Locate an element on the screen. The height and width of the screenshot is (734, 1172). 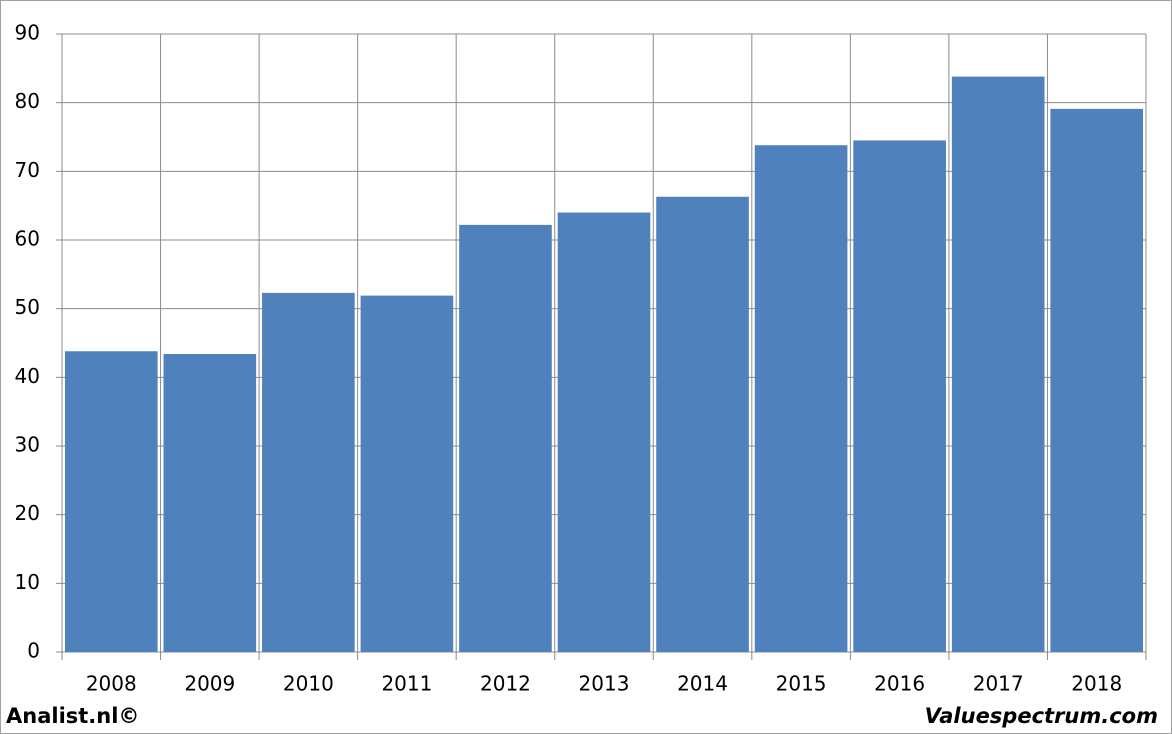
y-tick-label: 50 is located at coordinates (27, 307).